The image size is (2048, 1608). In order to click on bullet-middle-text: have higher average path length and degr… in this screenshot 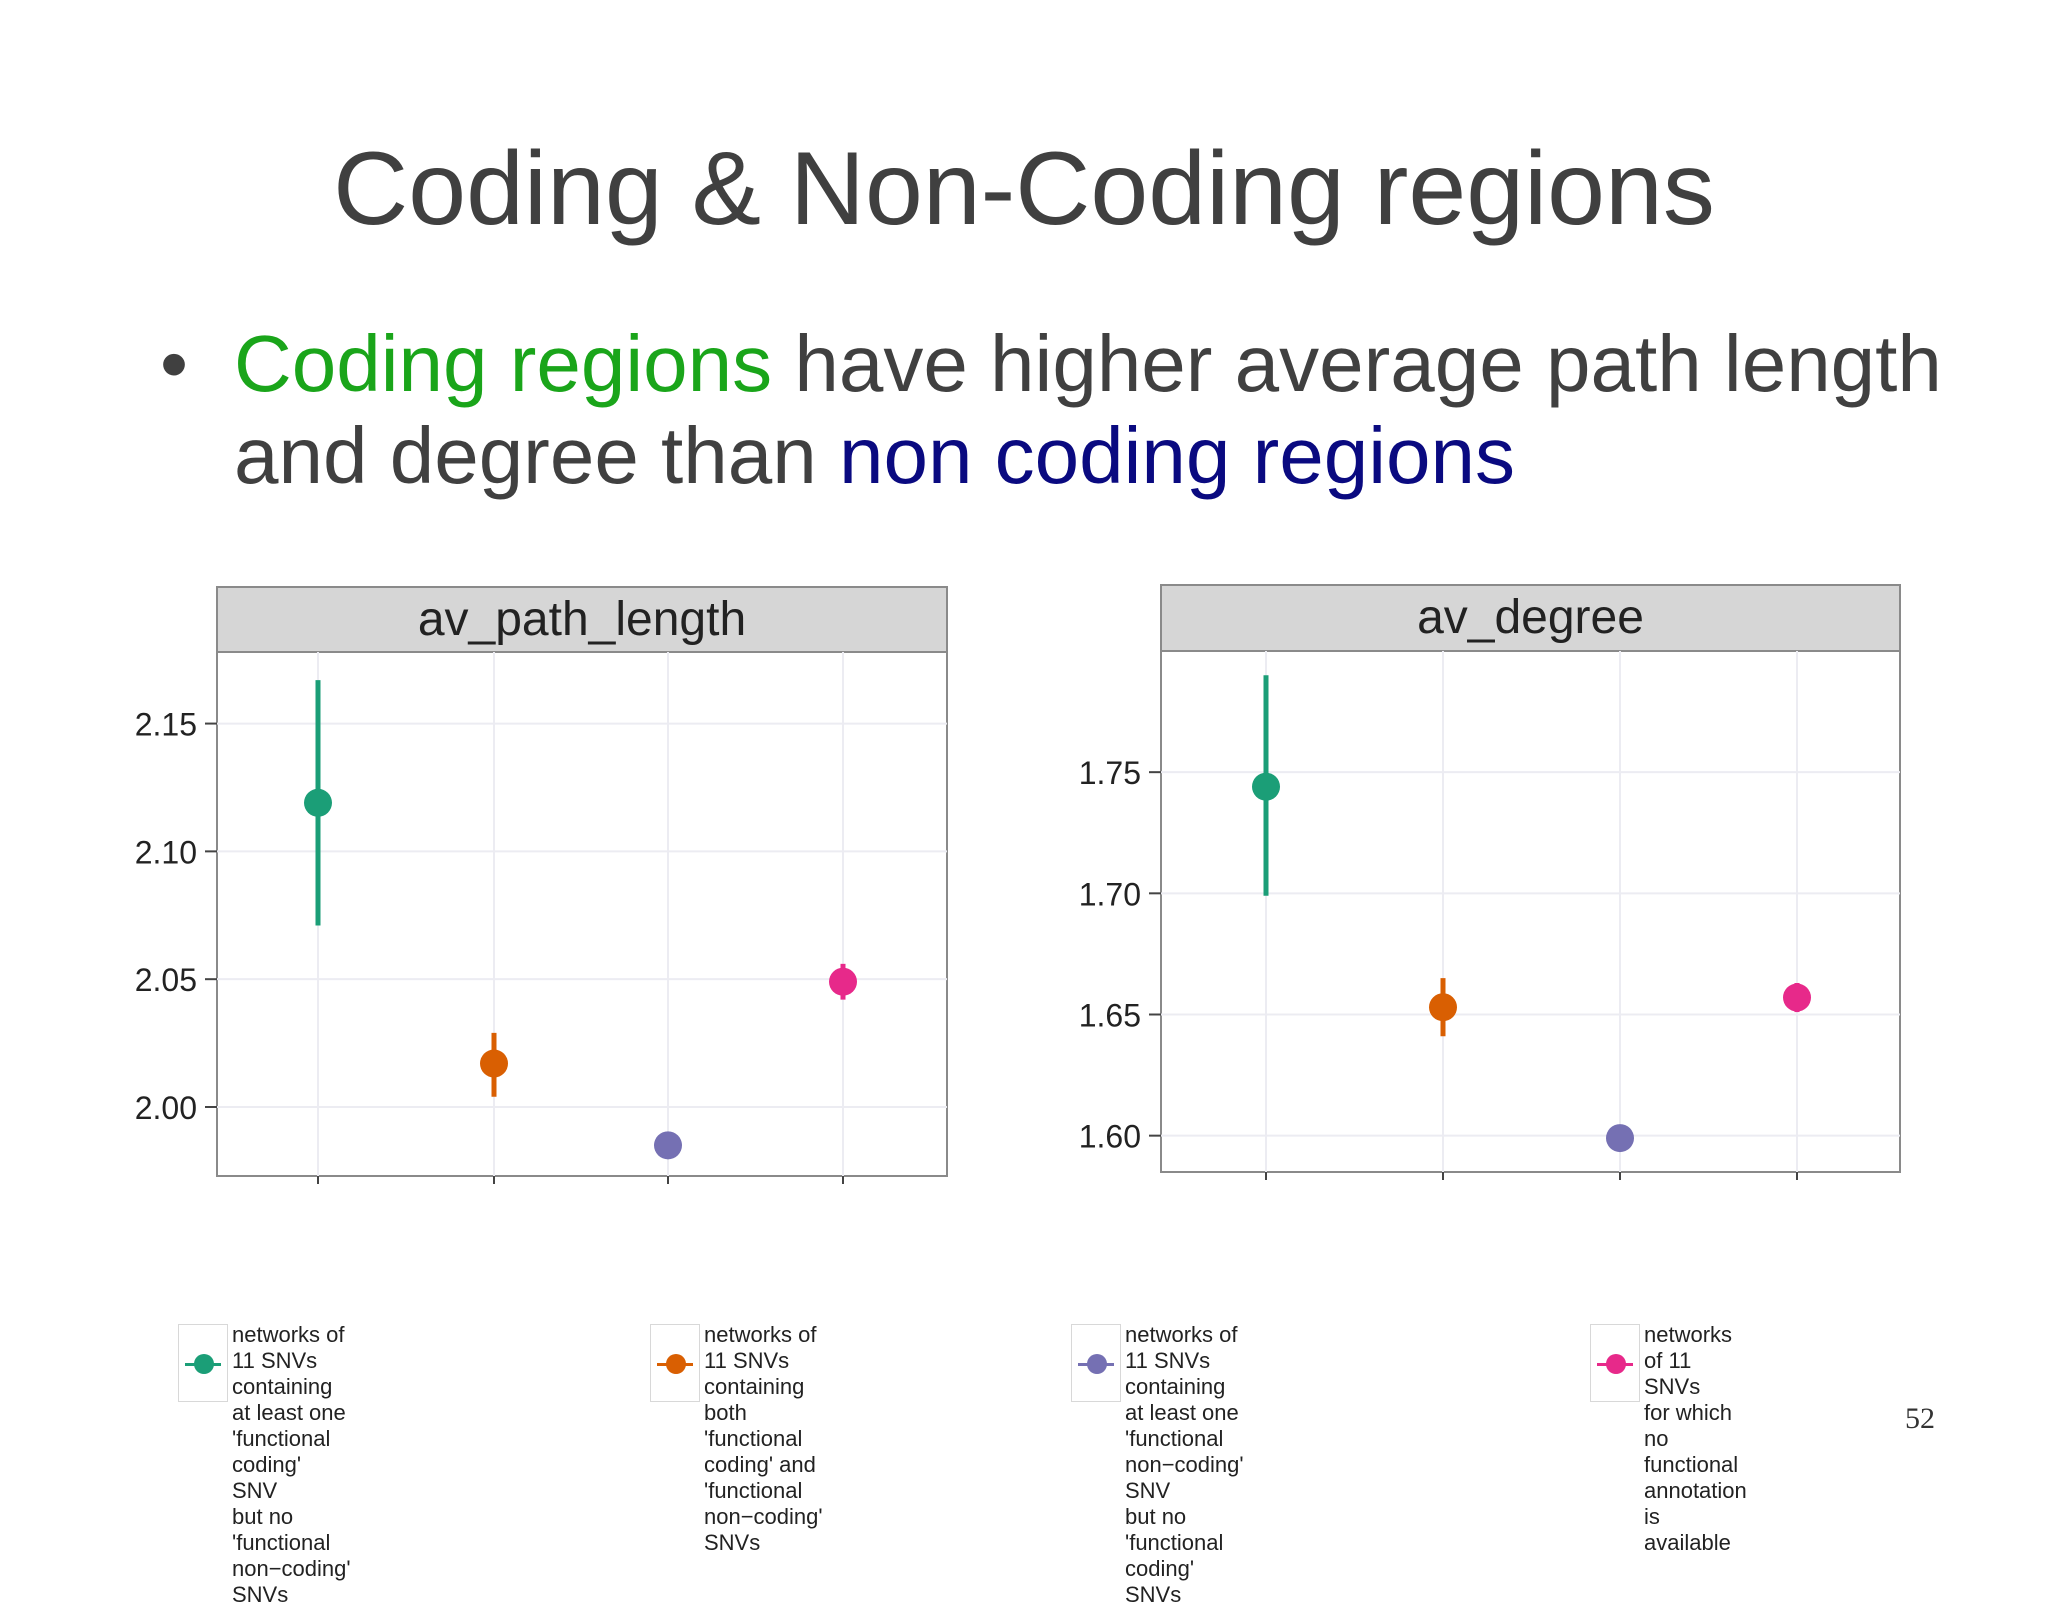, I will do `click(1088, 409)`.